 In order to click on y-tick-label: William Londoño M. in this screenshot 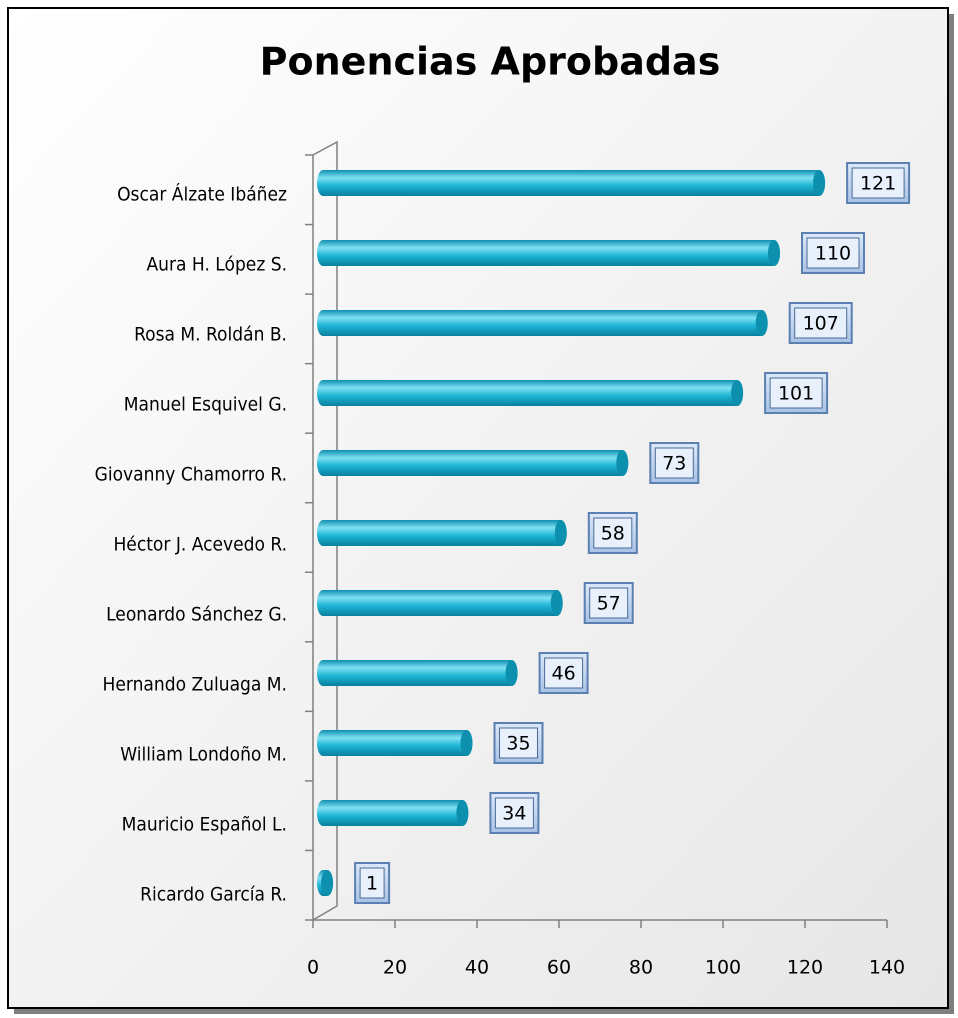, I will do `click(203, 755)`.